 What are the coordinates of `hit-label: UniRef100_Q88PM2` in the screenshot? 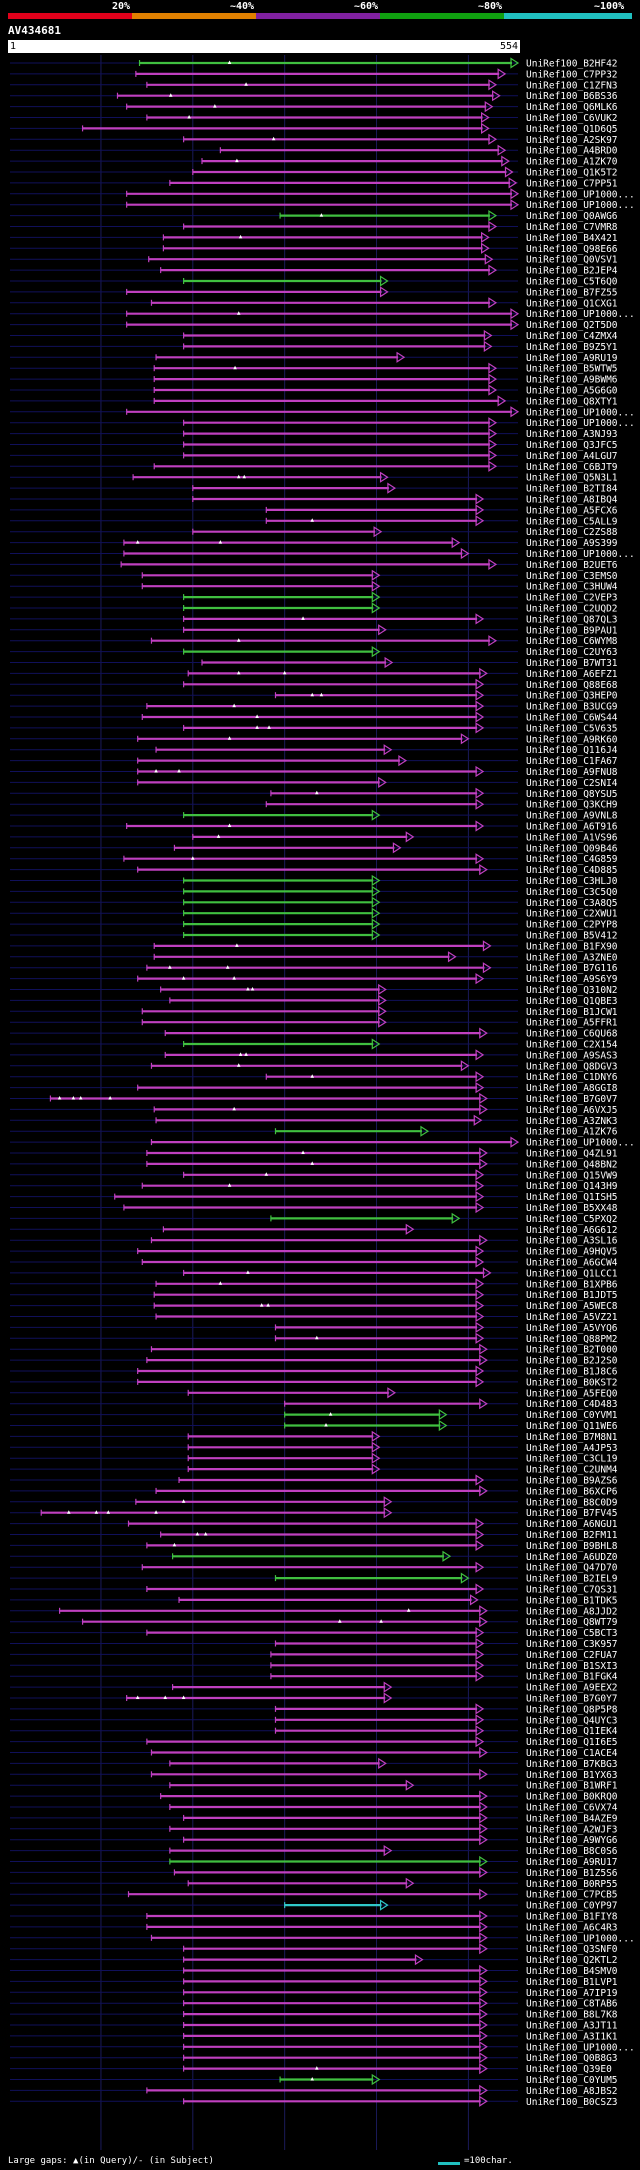 It's located at (572, 1339).